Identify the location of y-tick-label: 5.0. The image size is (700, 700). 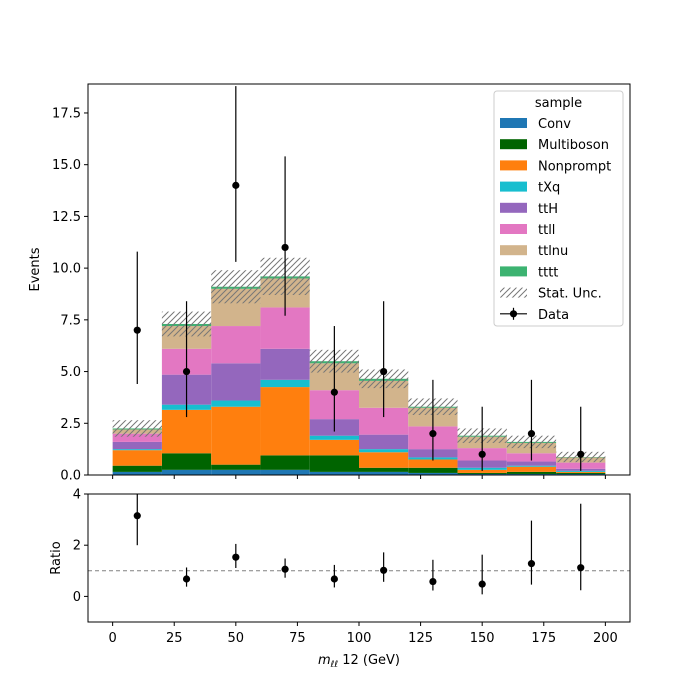
(70, 372).